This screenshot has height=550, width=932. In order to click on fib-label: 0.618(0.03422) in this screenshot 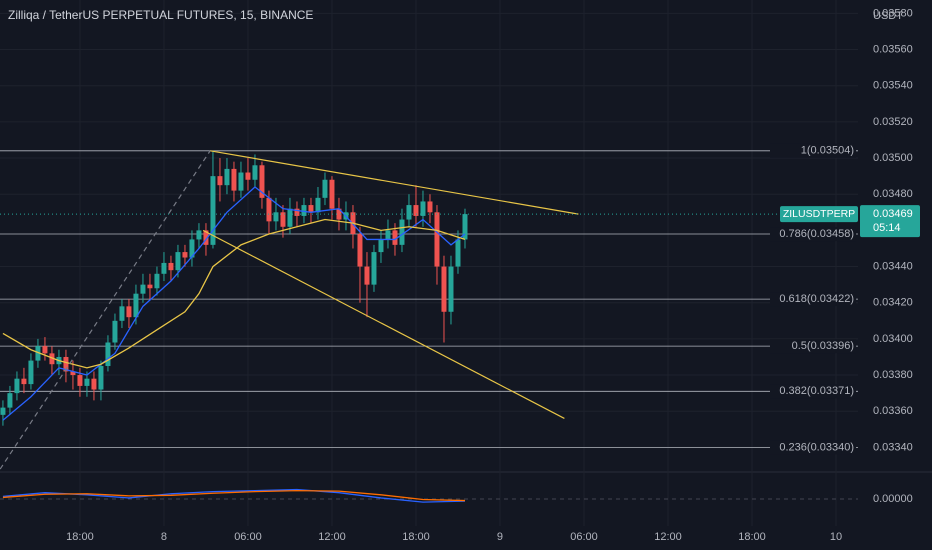, I will do `click(816, 299)`.